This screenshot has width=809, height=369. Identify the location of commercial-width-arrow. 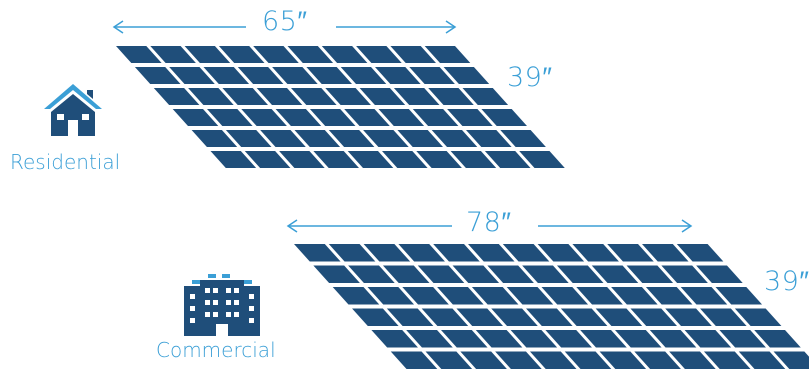
(489, 226).